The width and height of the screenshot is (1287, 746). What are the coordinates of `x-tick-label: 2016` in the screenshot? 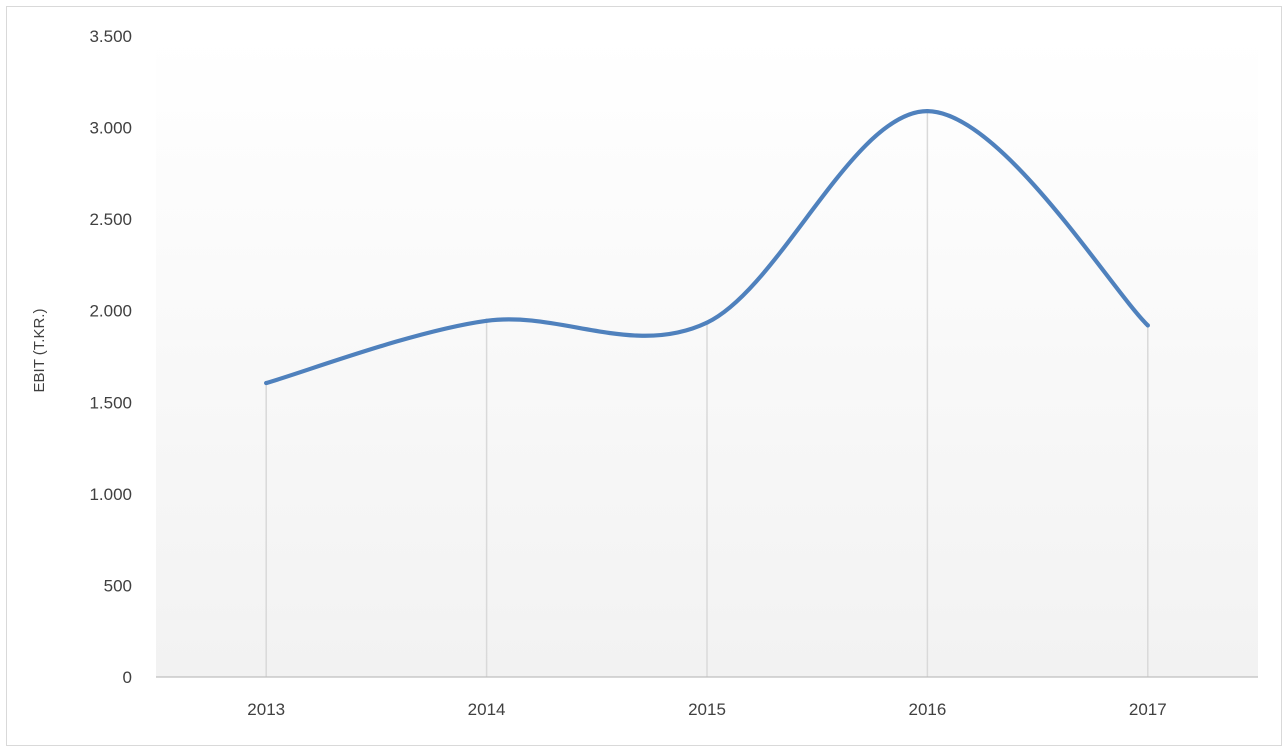 It's located at (927, 709).